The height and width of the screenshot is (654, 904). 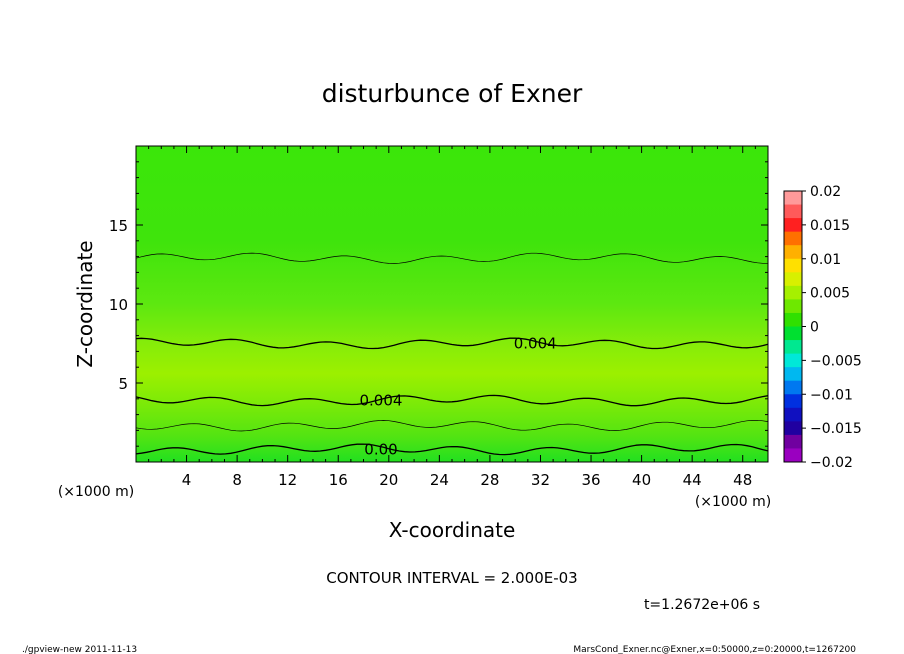 I want to click on x-axis-unit: (×1000 m), so click(x=733, y=502).